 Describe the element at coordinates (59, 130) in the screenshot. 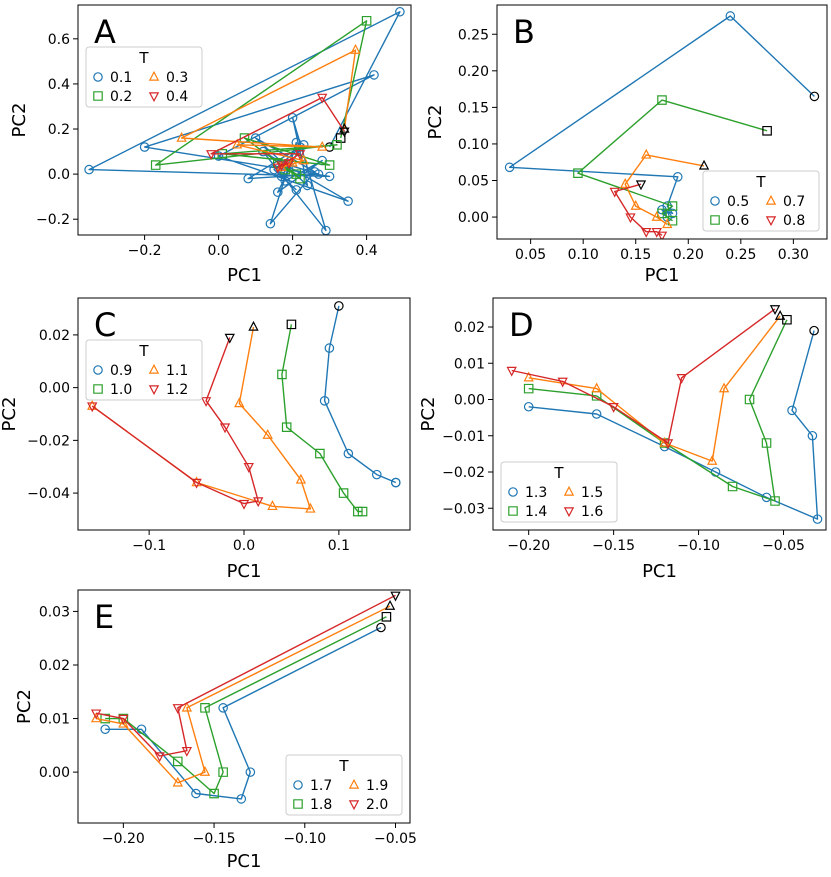

I see `y-tick-label: 0.2` at that location.